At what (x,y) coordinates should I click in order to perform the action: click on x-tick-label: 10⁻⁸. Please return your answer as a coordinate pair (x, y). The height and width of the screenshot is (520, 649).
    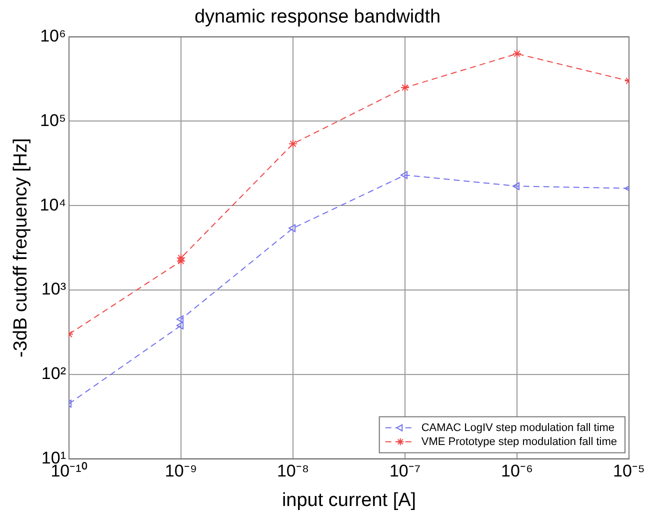
    Looking at the image, I should click on (293, 471).